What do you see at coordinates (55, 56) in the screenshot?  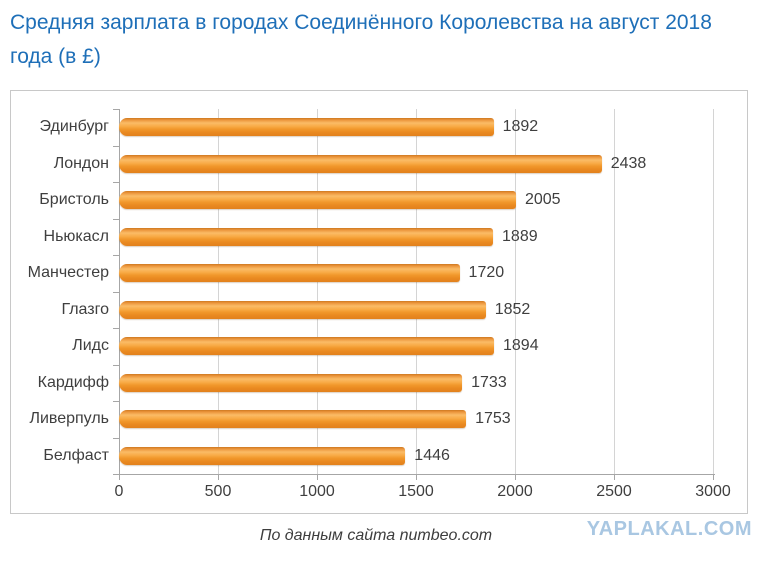 I see `page-title-line-2: года (в £)` at bounding box center [55, 56].